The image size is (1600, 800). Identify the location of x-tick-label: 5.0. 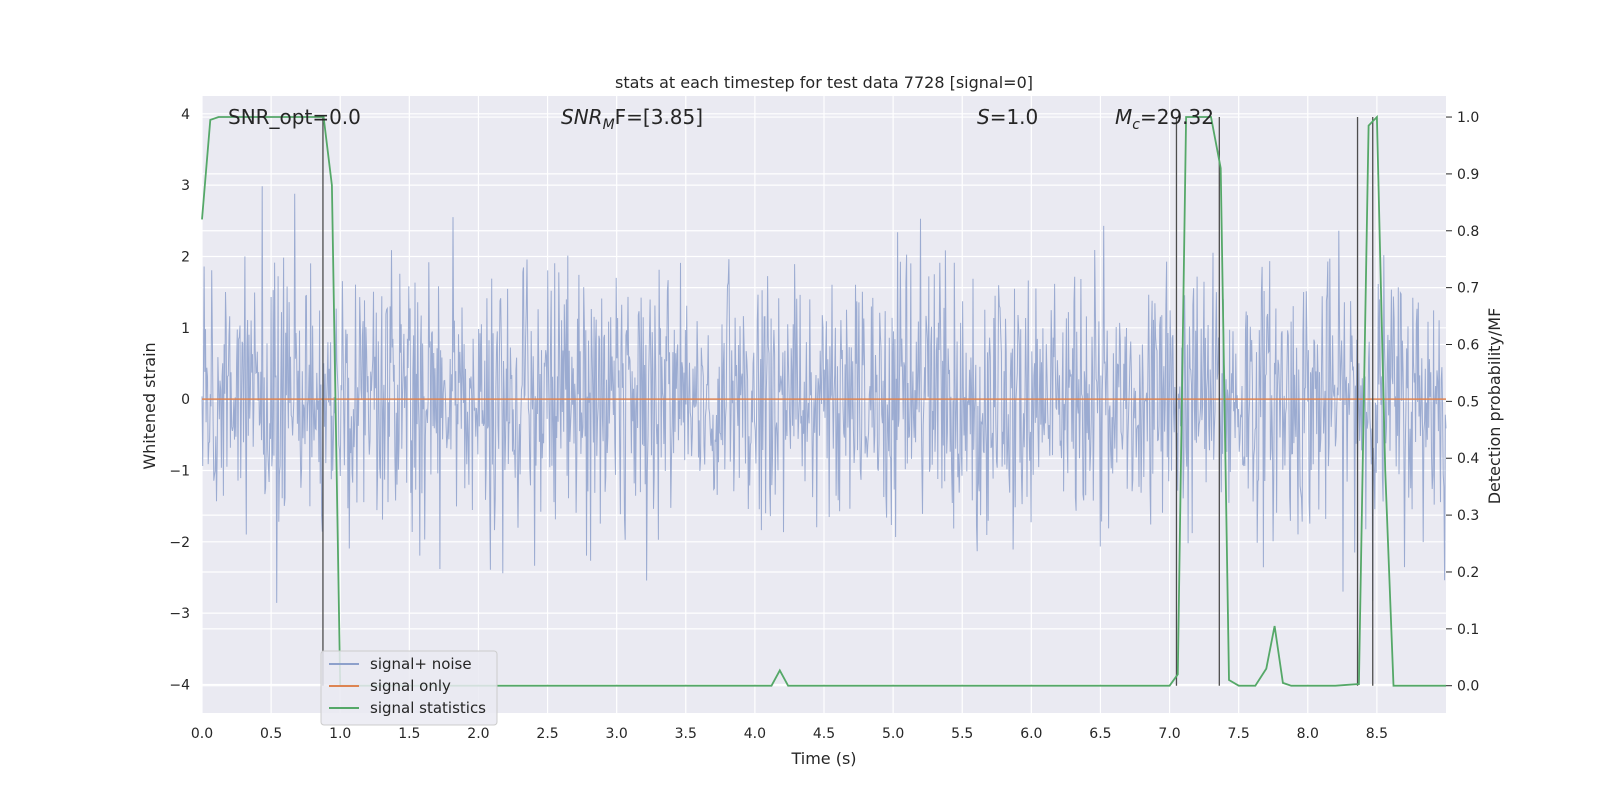
(893, 734).